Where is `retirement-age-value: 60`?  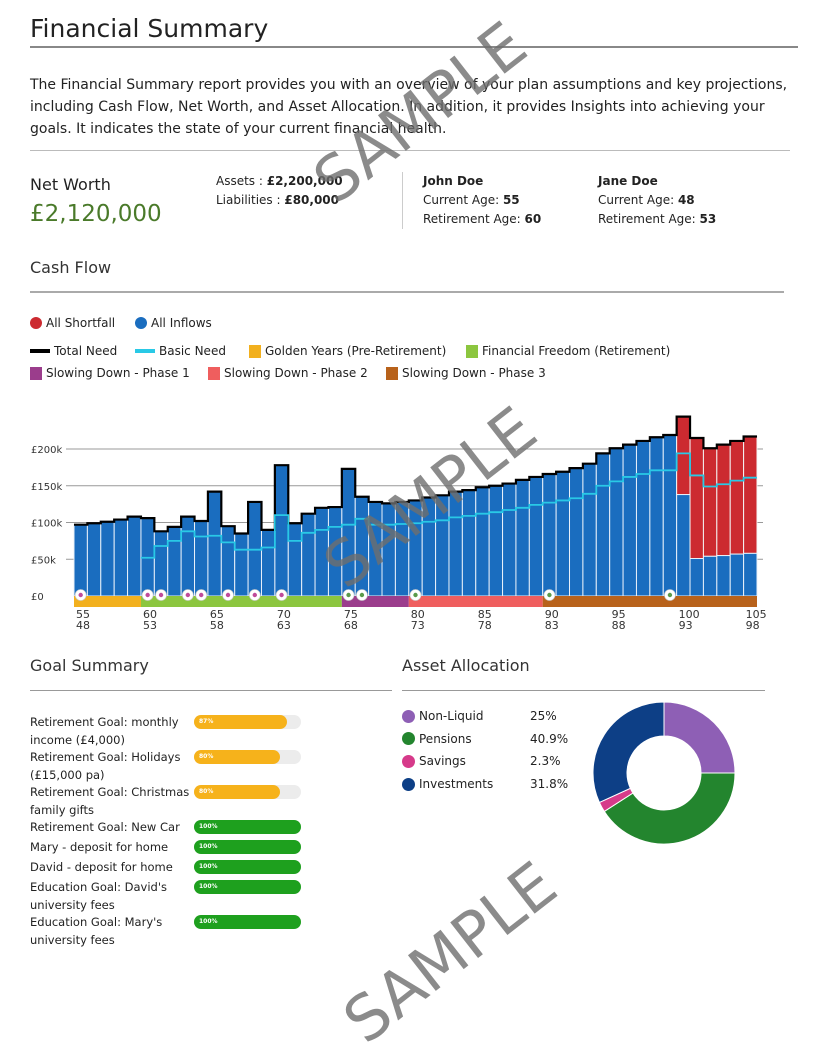 retirement-age-value: 60 is located at coordinates (533, 219).